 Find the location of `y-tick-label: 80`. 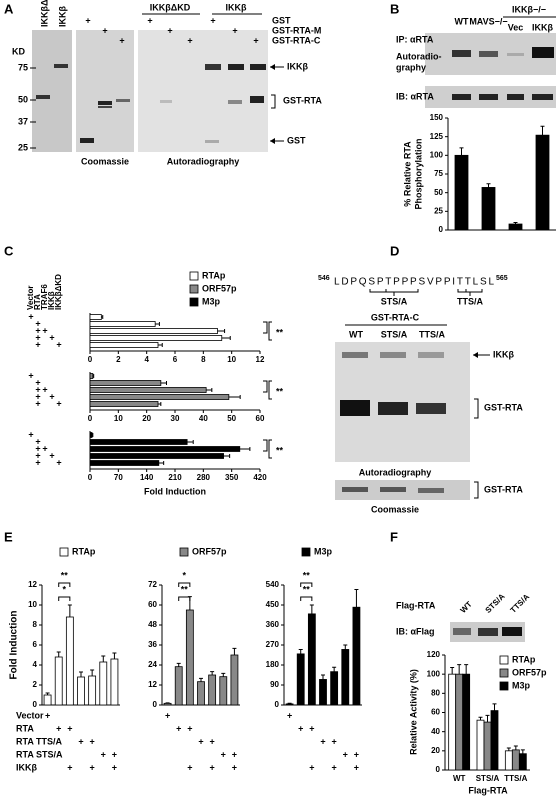

y-tick-label: 80 is located at coordinates (435, 692).